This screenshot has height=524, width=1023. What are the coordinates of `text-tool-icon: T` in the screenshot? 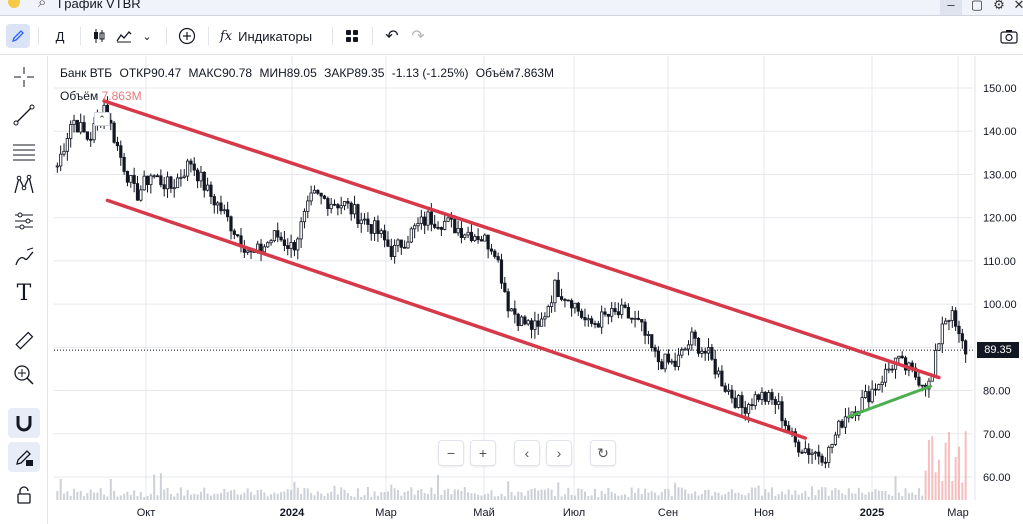 It's located at (24, 293).